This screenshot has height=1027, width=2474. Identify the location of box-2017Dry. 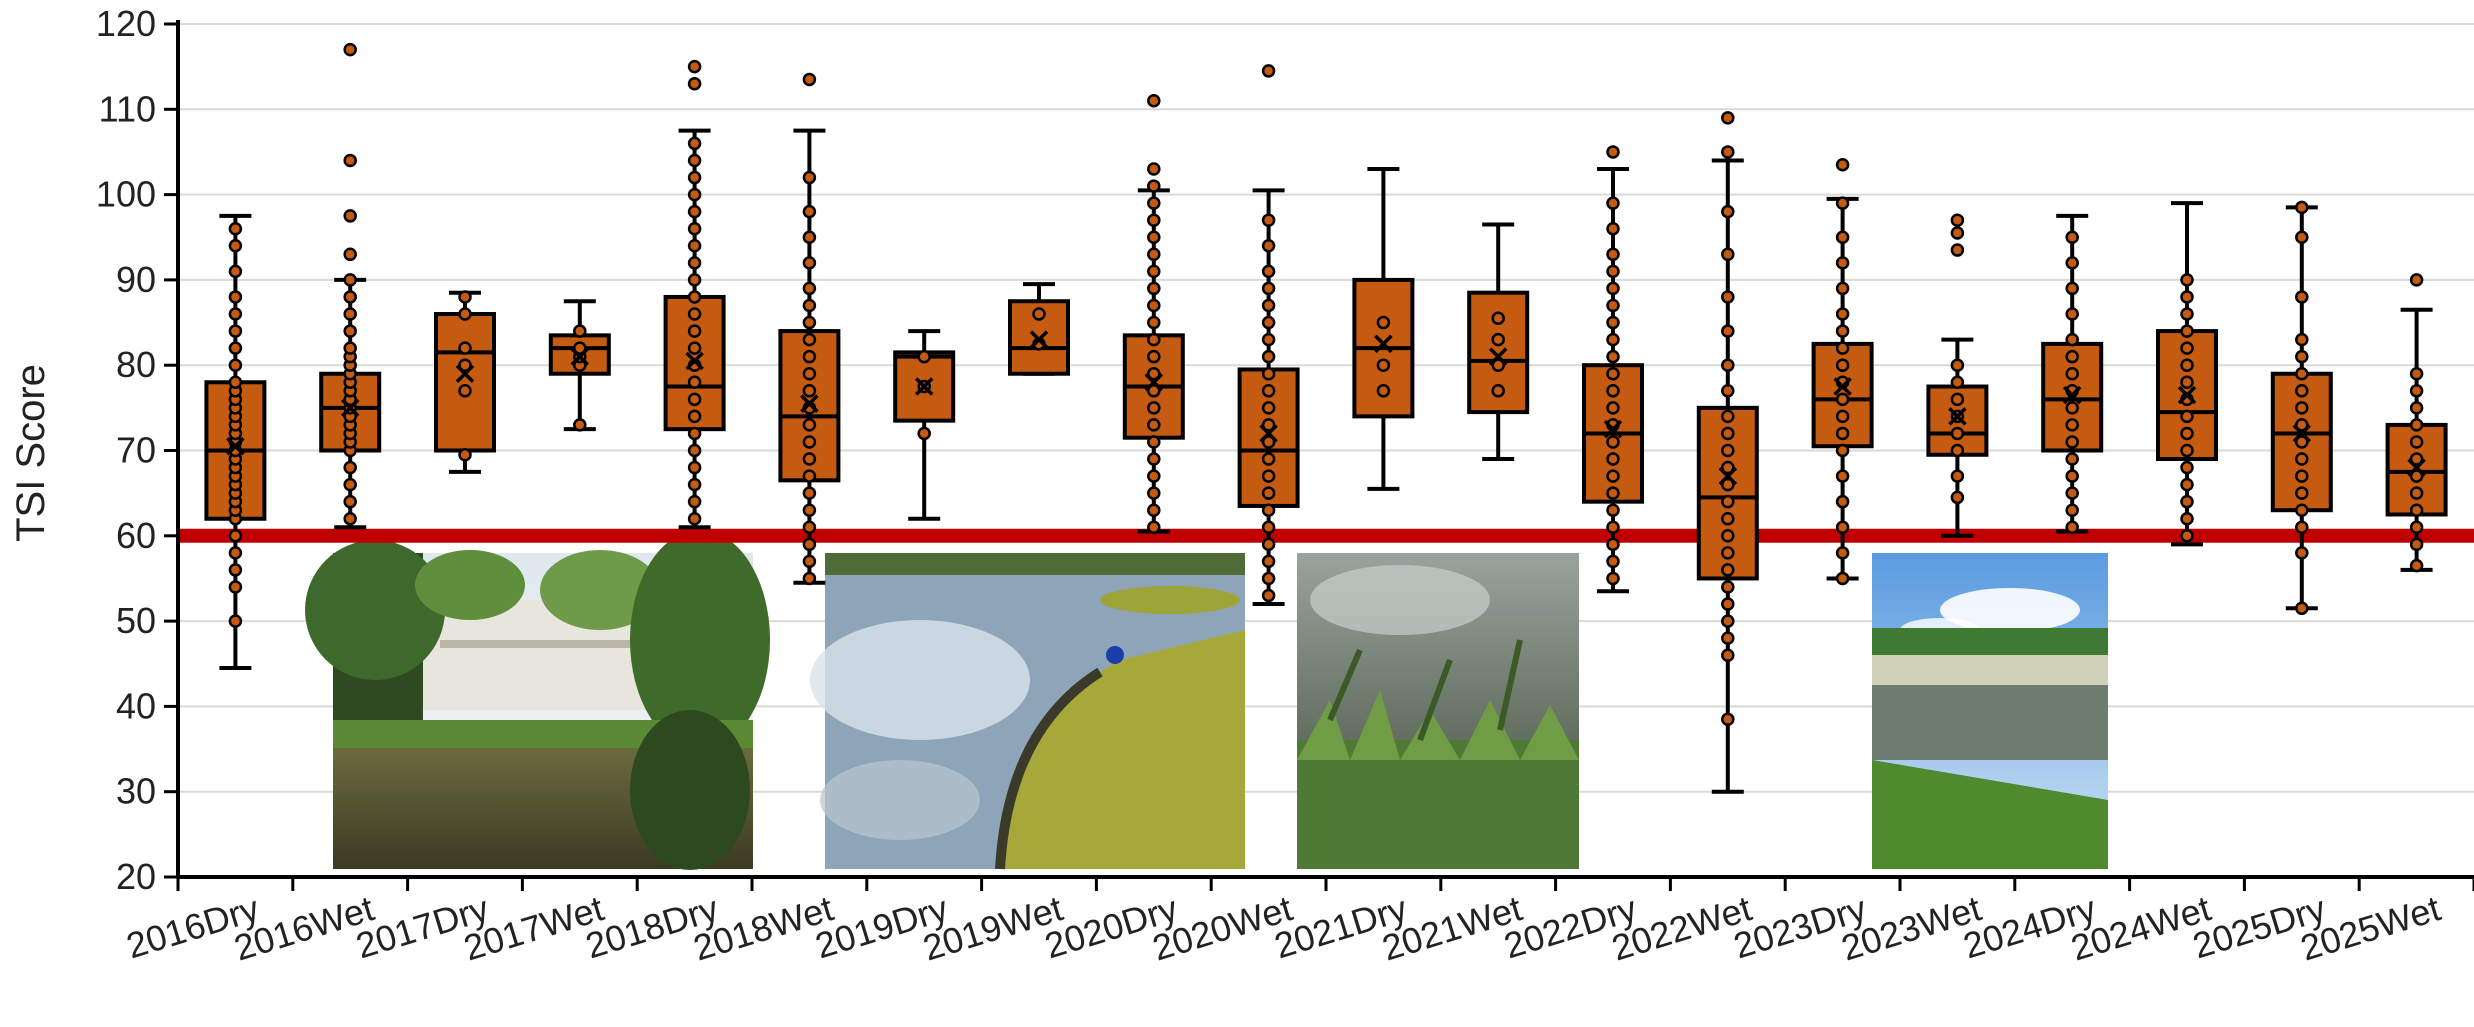
(465, 382).